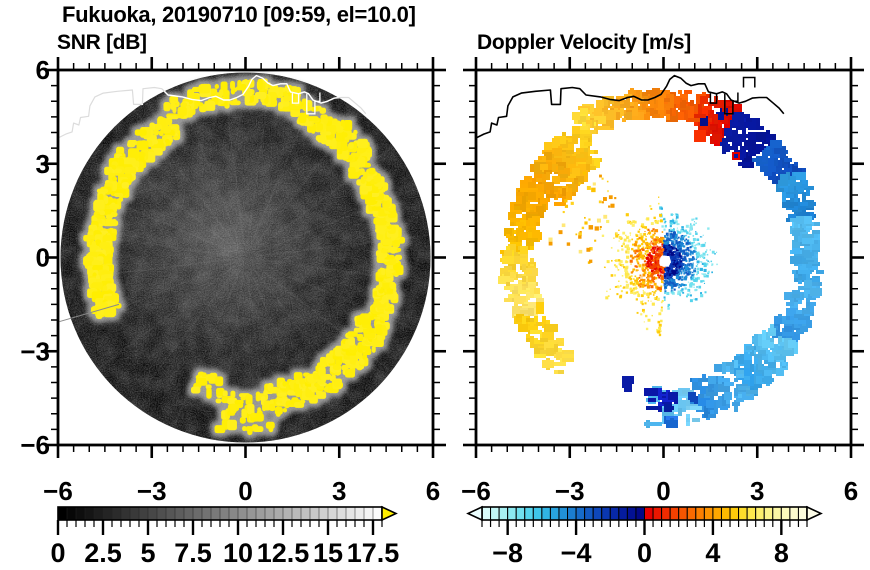 The width and height of the screenshot is (870, 570). Describe the element at coordinates (584, 42) in the screenshot. I see `velocity-panel-title: Doppler Velocity [m/s]` at that location.